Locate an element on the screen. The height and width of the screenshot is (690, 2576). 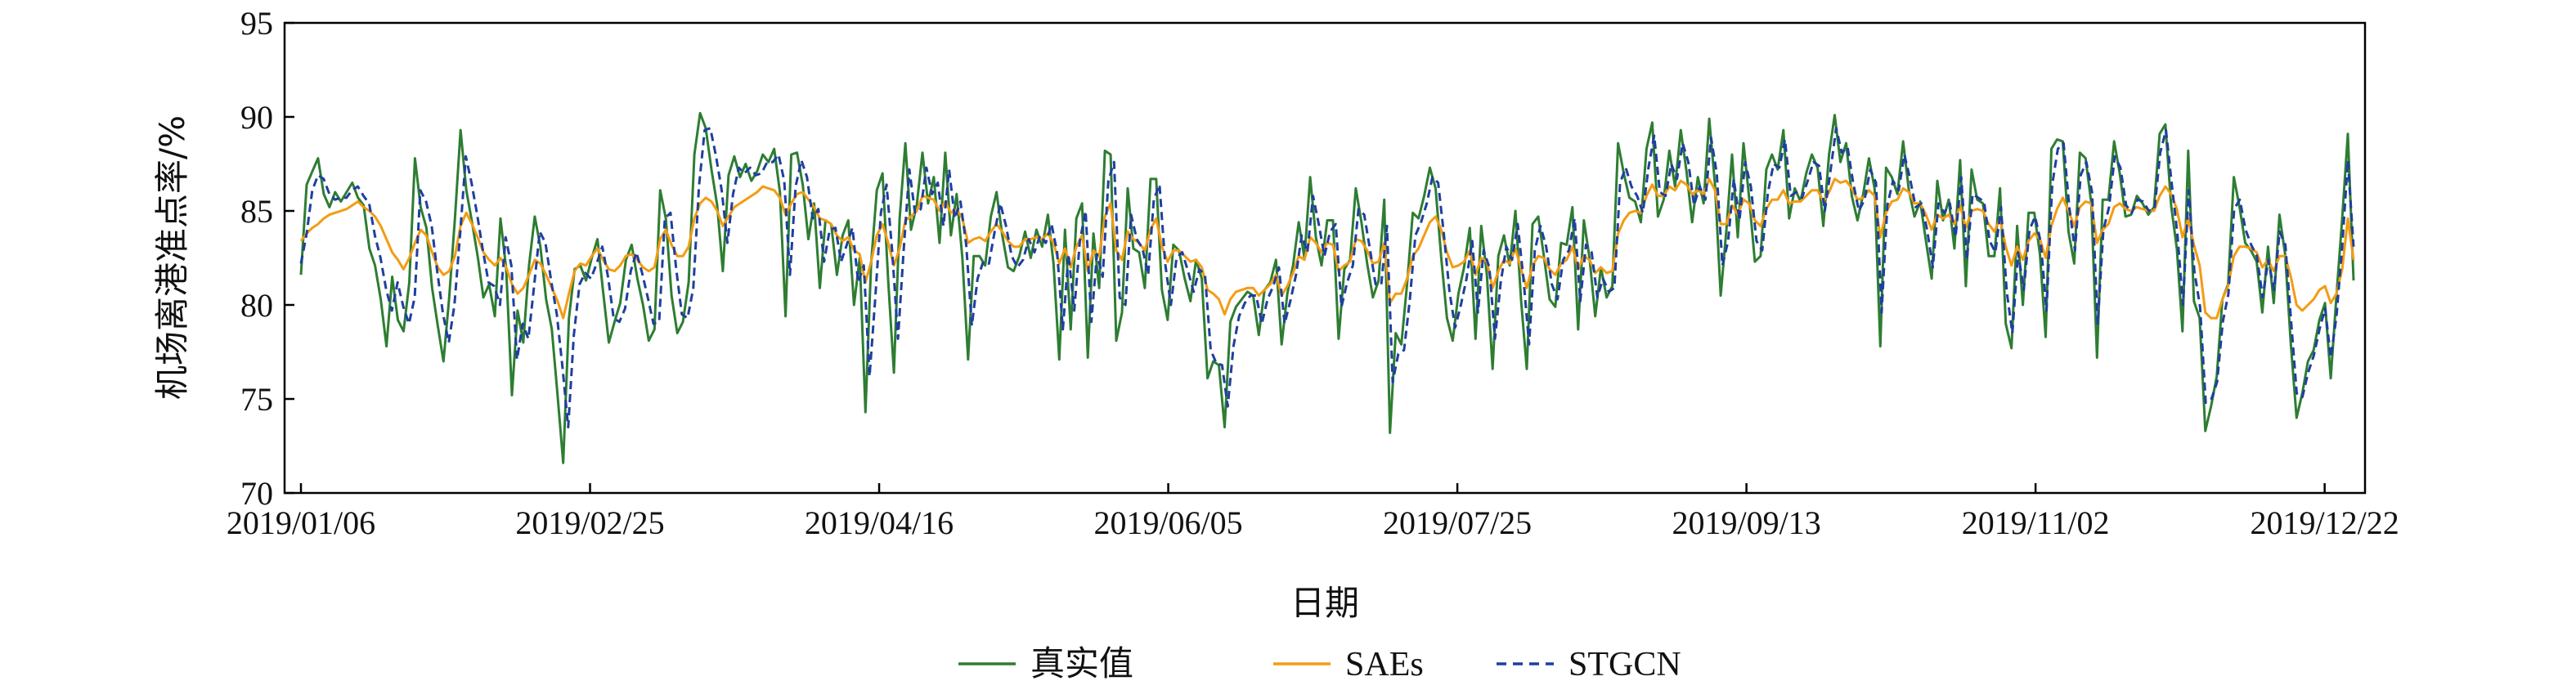
y-tick-label: 90 is located at coordinates (256, 117).